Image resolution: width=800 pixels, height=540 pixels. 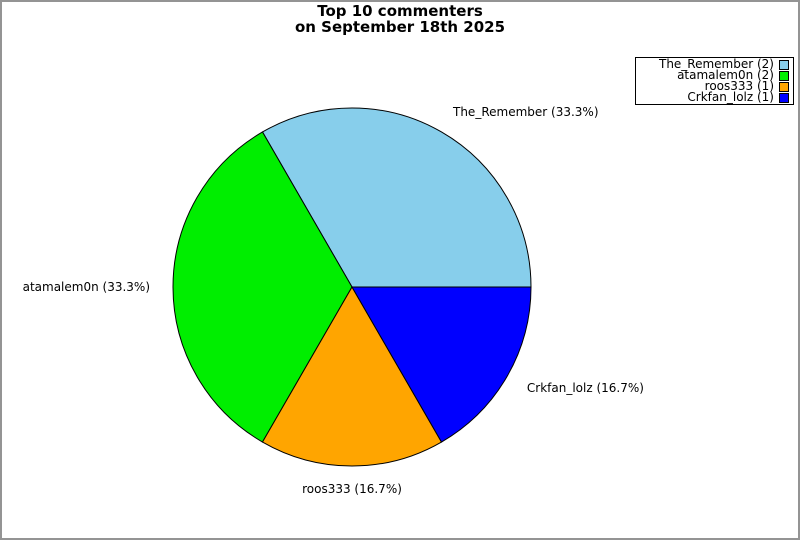 I want to click on chart-title-line1: Top 10 commenters, so click(x=400, y=11).